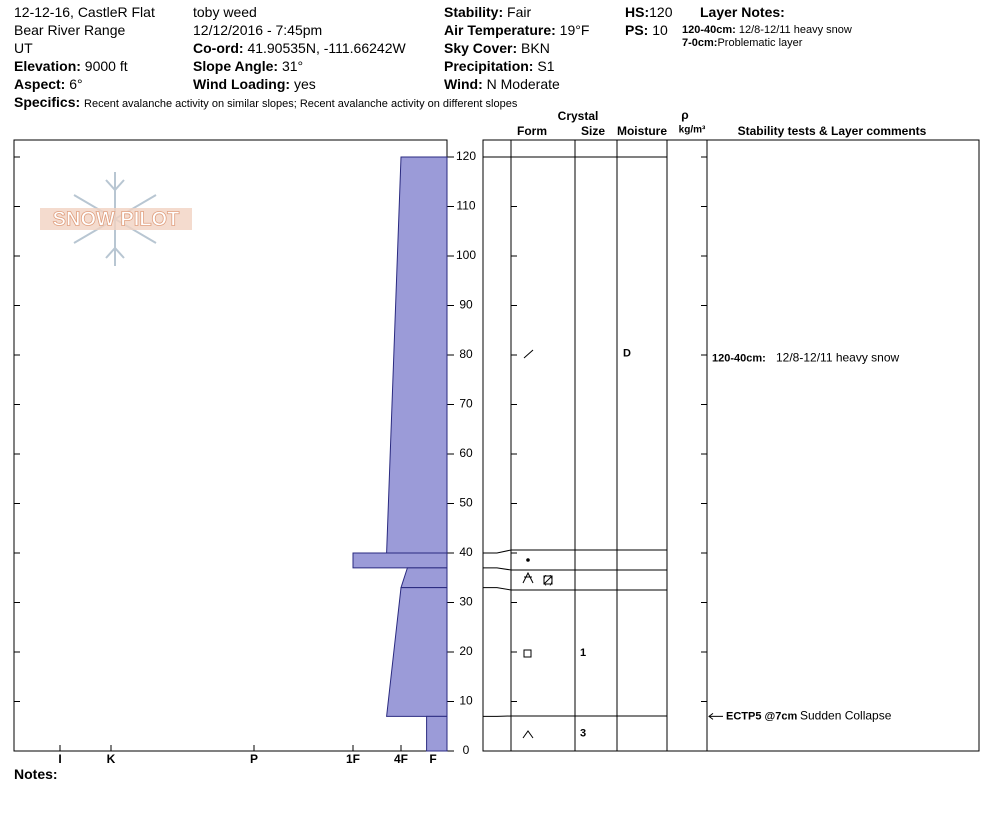  I want to click on label: Specifics:, so click(47, 102).